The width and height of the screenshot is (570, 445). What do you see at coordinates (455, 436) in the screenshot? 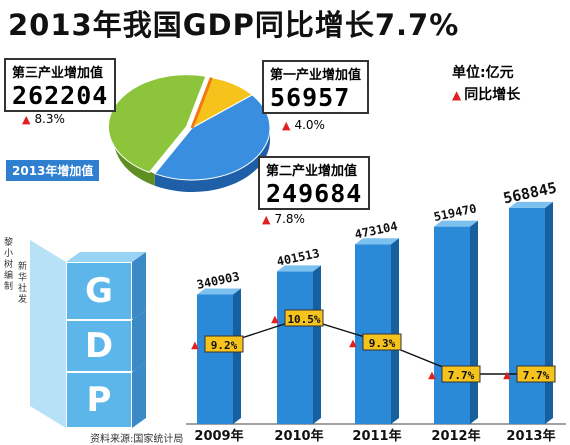
I see `x-tick-label: 2012年` at bounding box center [455, 436].